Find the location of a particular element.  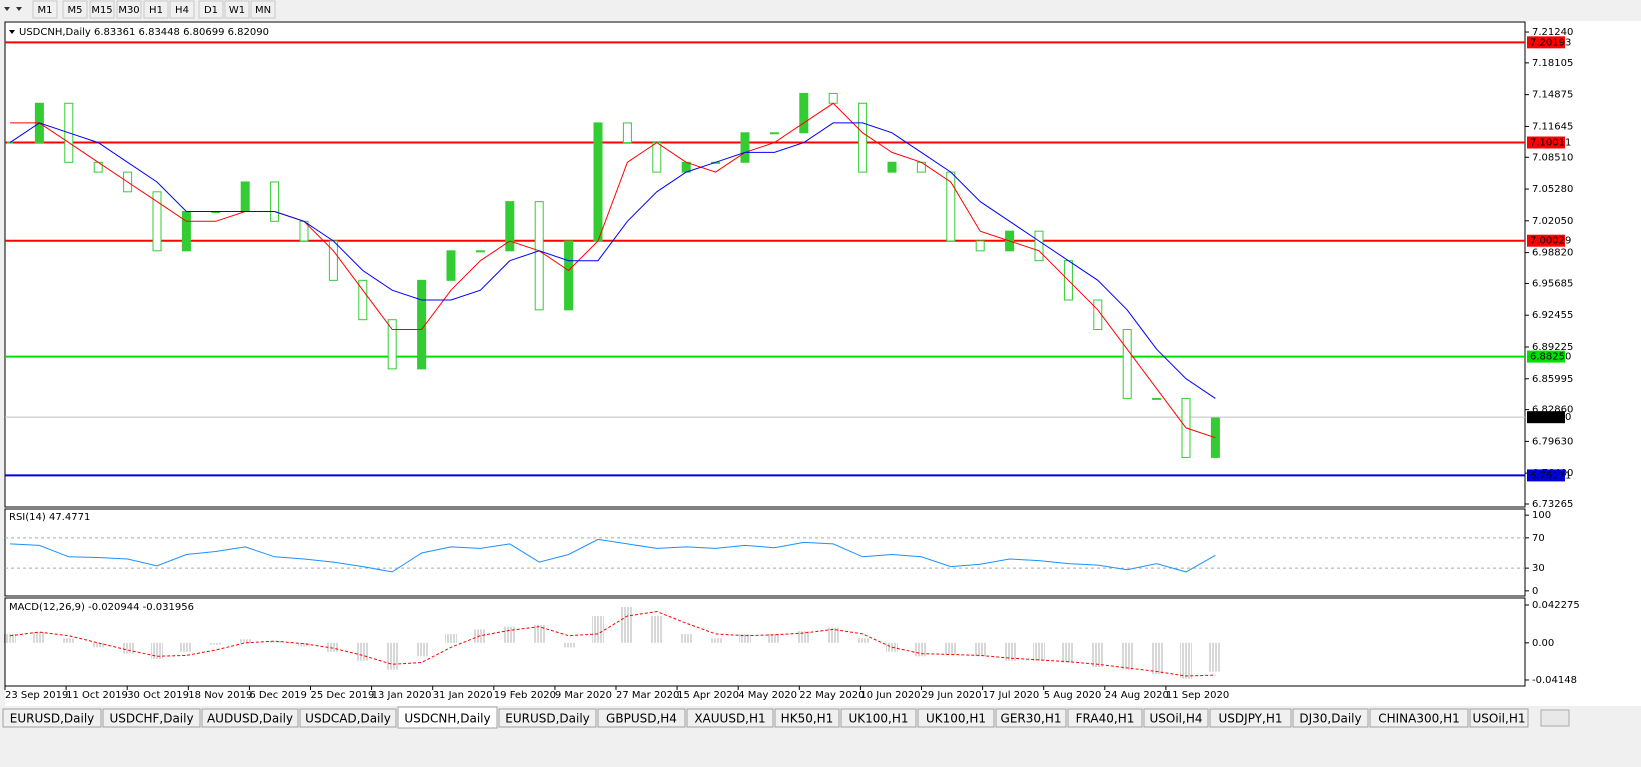

tab-label: USOil,H4 is located at coordinates (1176, 719).